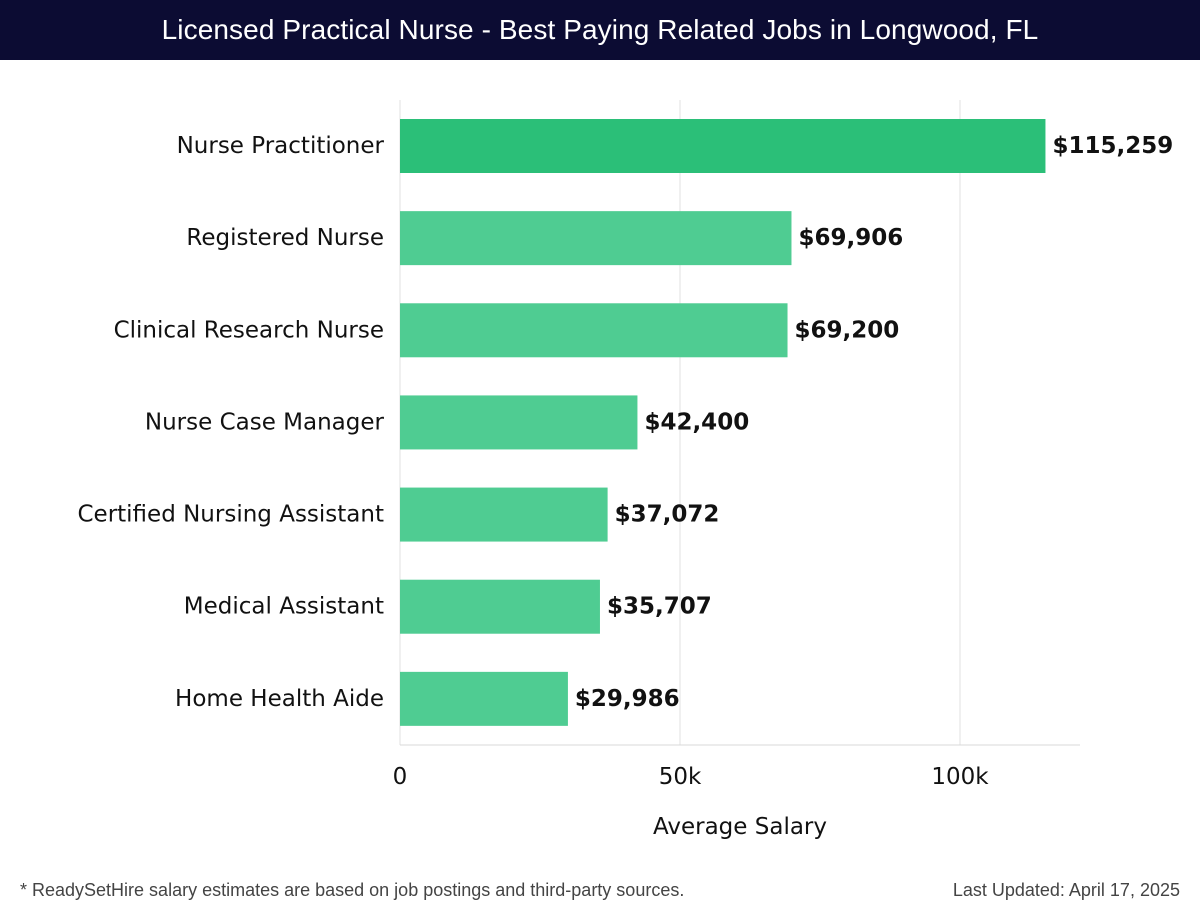 The width and height of the screenshot is (1200, 920). I want to click on x-tick-label-2: 100k, so click(960, 777).